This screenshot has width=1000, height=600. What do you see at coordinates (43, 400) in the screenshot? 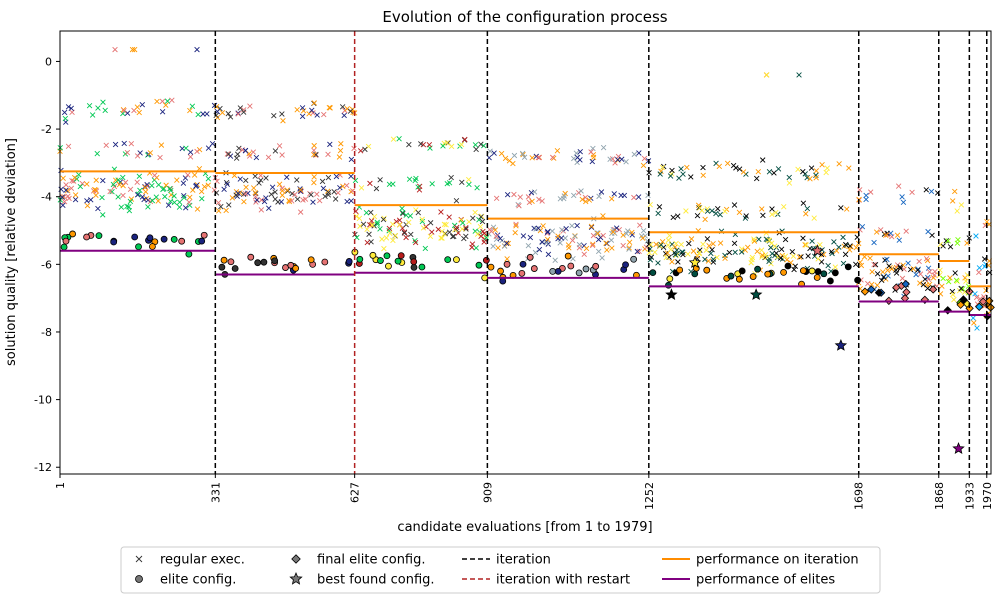
I see `y-tick-label: -10` at bounding box center [43, 400].